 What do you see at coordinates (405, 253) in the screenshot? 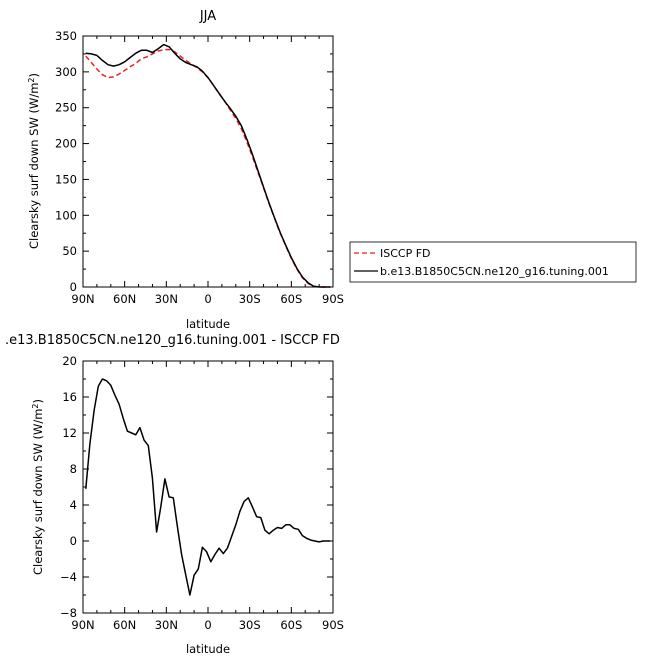
I see `legend-label-isccp: ISCCP FD` at bounding box center [405, 253].